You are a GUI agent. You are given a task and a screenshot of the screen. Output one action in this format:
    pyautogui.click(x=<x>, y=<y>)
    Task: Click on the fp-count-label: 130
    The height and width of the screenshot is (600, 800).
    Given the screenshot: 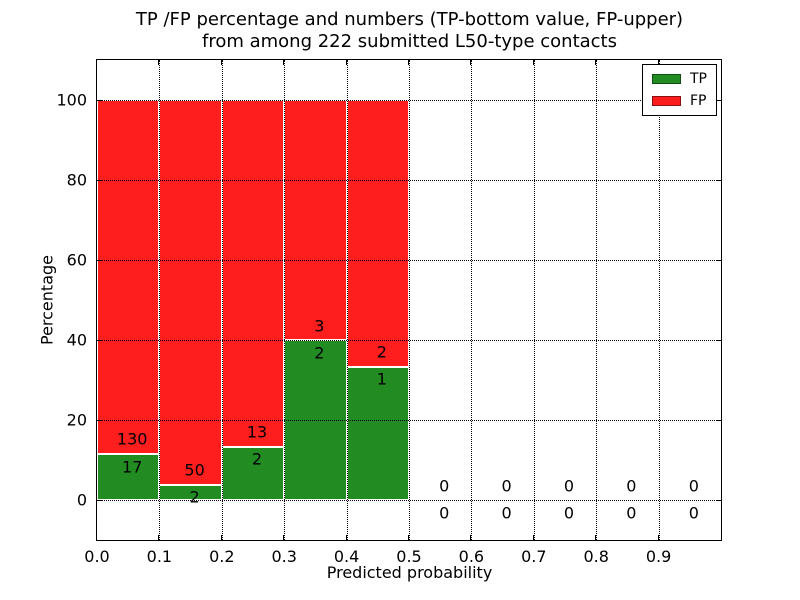 What is the action you would take?
    pyautogui.click(x=132, y=439)
    